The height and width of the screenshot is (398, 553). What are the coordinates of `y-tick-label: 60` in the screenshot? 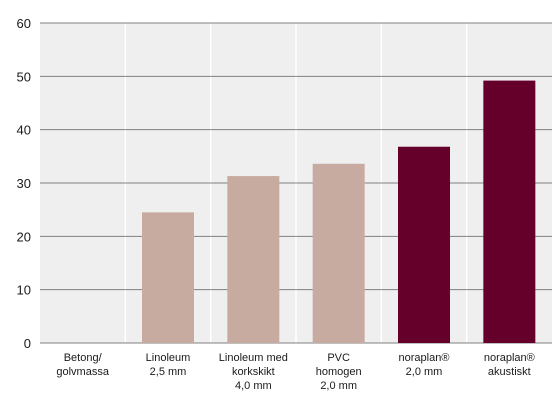 It's located at (24, 23).